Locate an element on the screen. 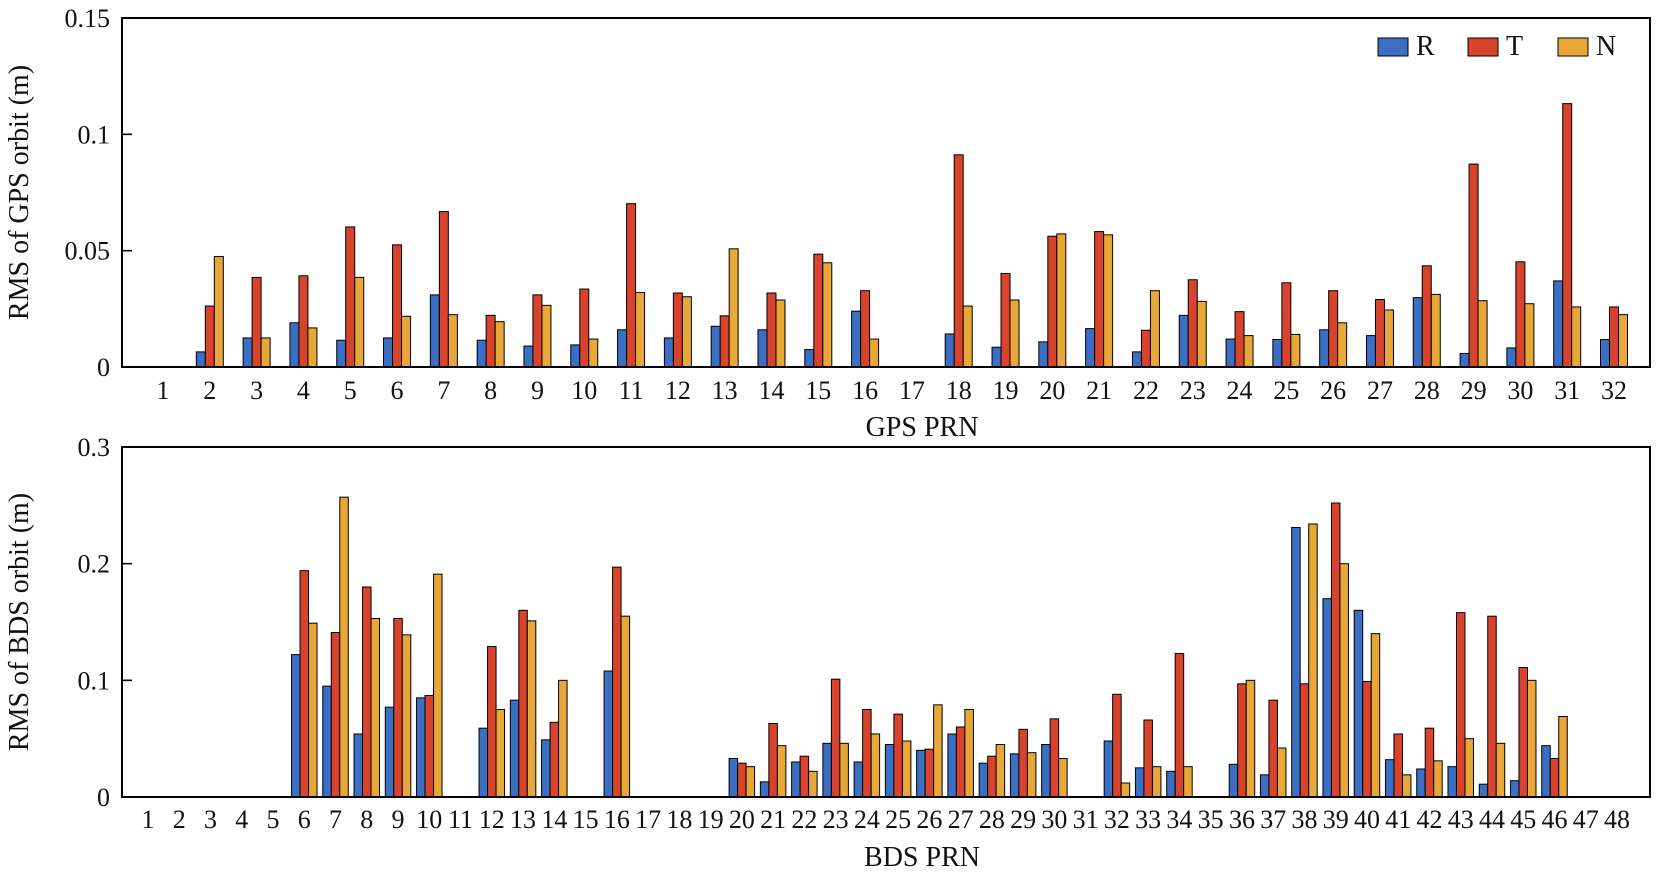 The image size is (1672, 880). y-axis-title: RMS of GPS orbit (m) is located at coordinates (19, 192).